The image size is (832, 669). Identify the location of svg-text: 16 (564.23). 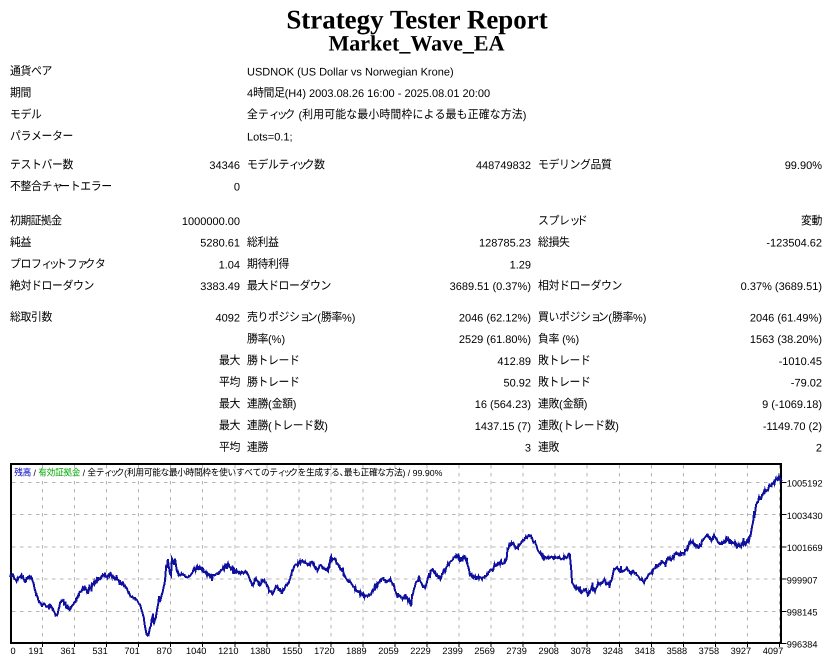
(503, 405).